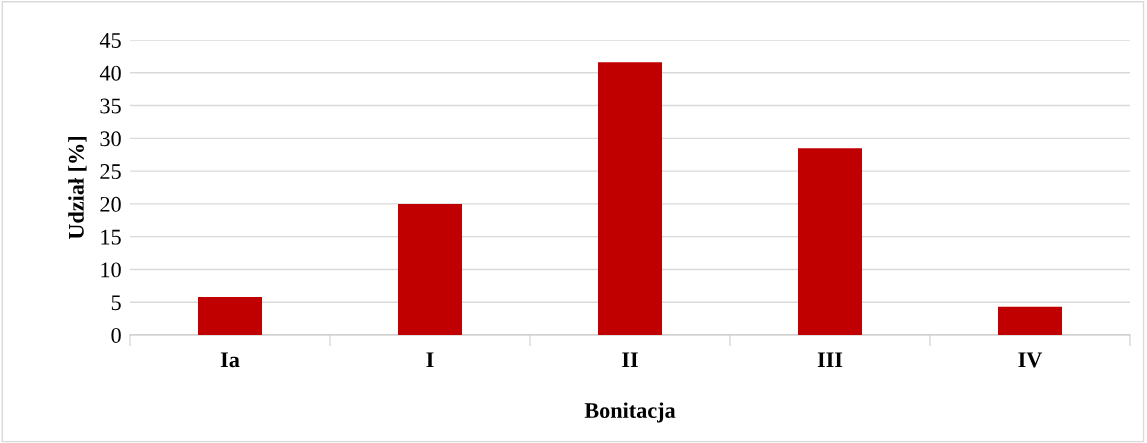 Image resolution: width=1147 pixels, height=443 pixels. I want to click on y-tick-label: 15, so click(111, 237).